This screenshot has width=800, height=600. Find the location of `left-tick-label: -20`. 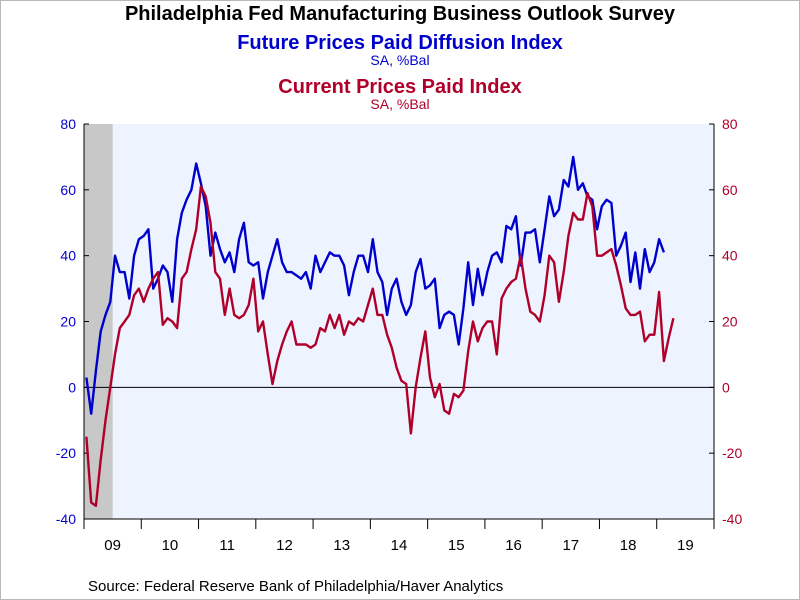

left-tick-label: -20 is located at coordinates (66, 453).